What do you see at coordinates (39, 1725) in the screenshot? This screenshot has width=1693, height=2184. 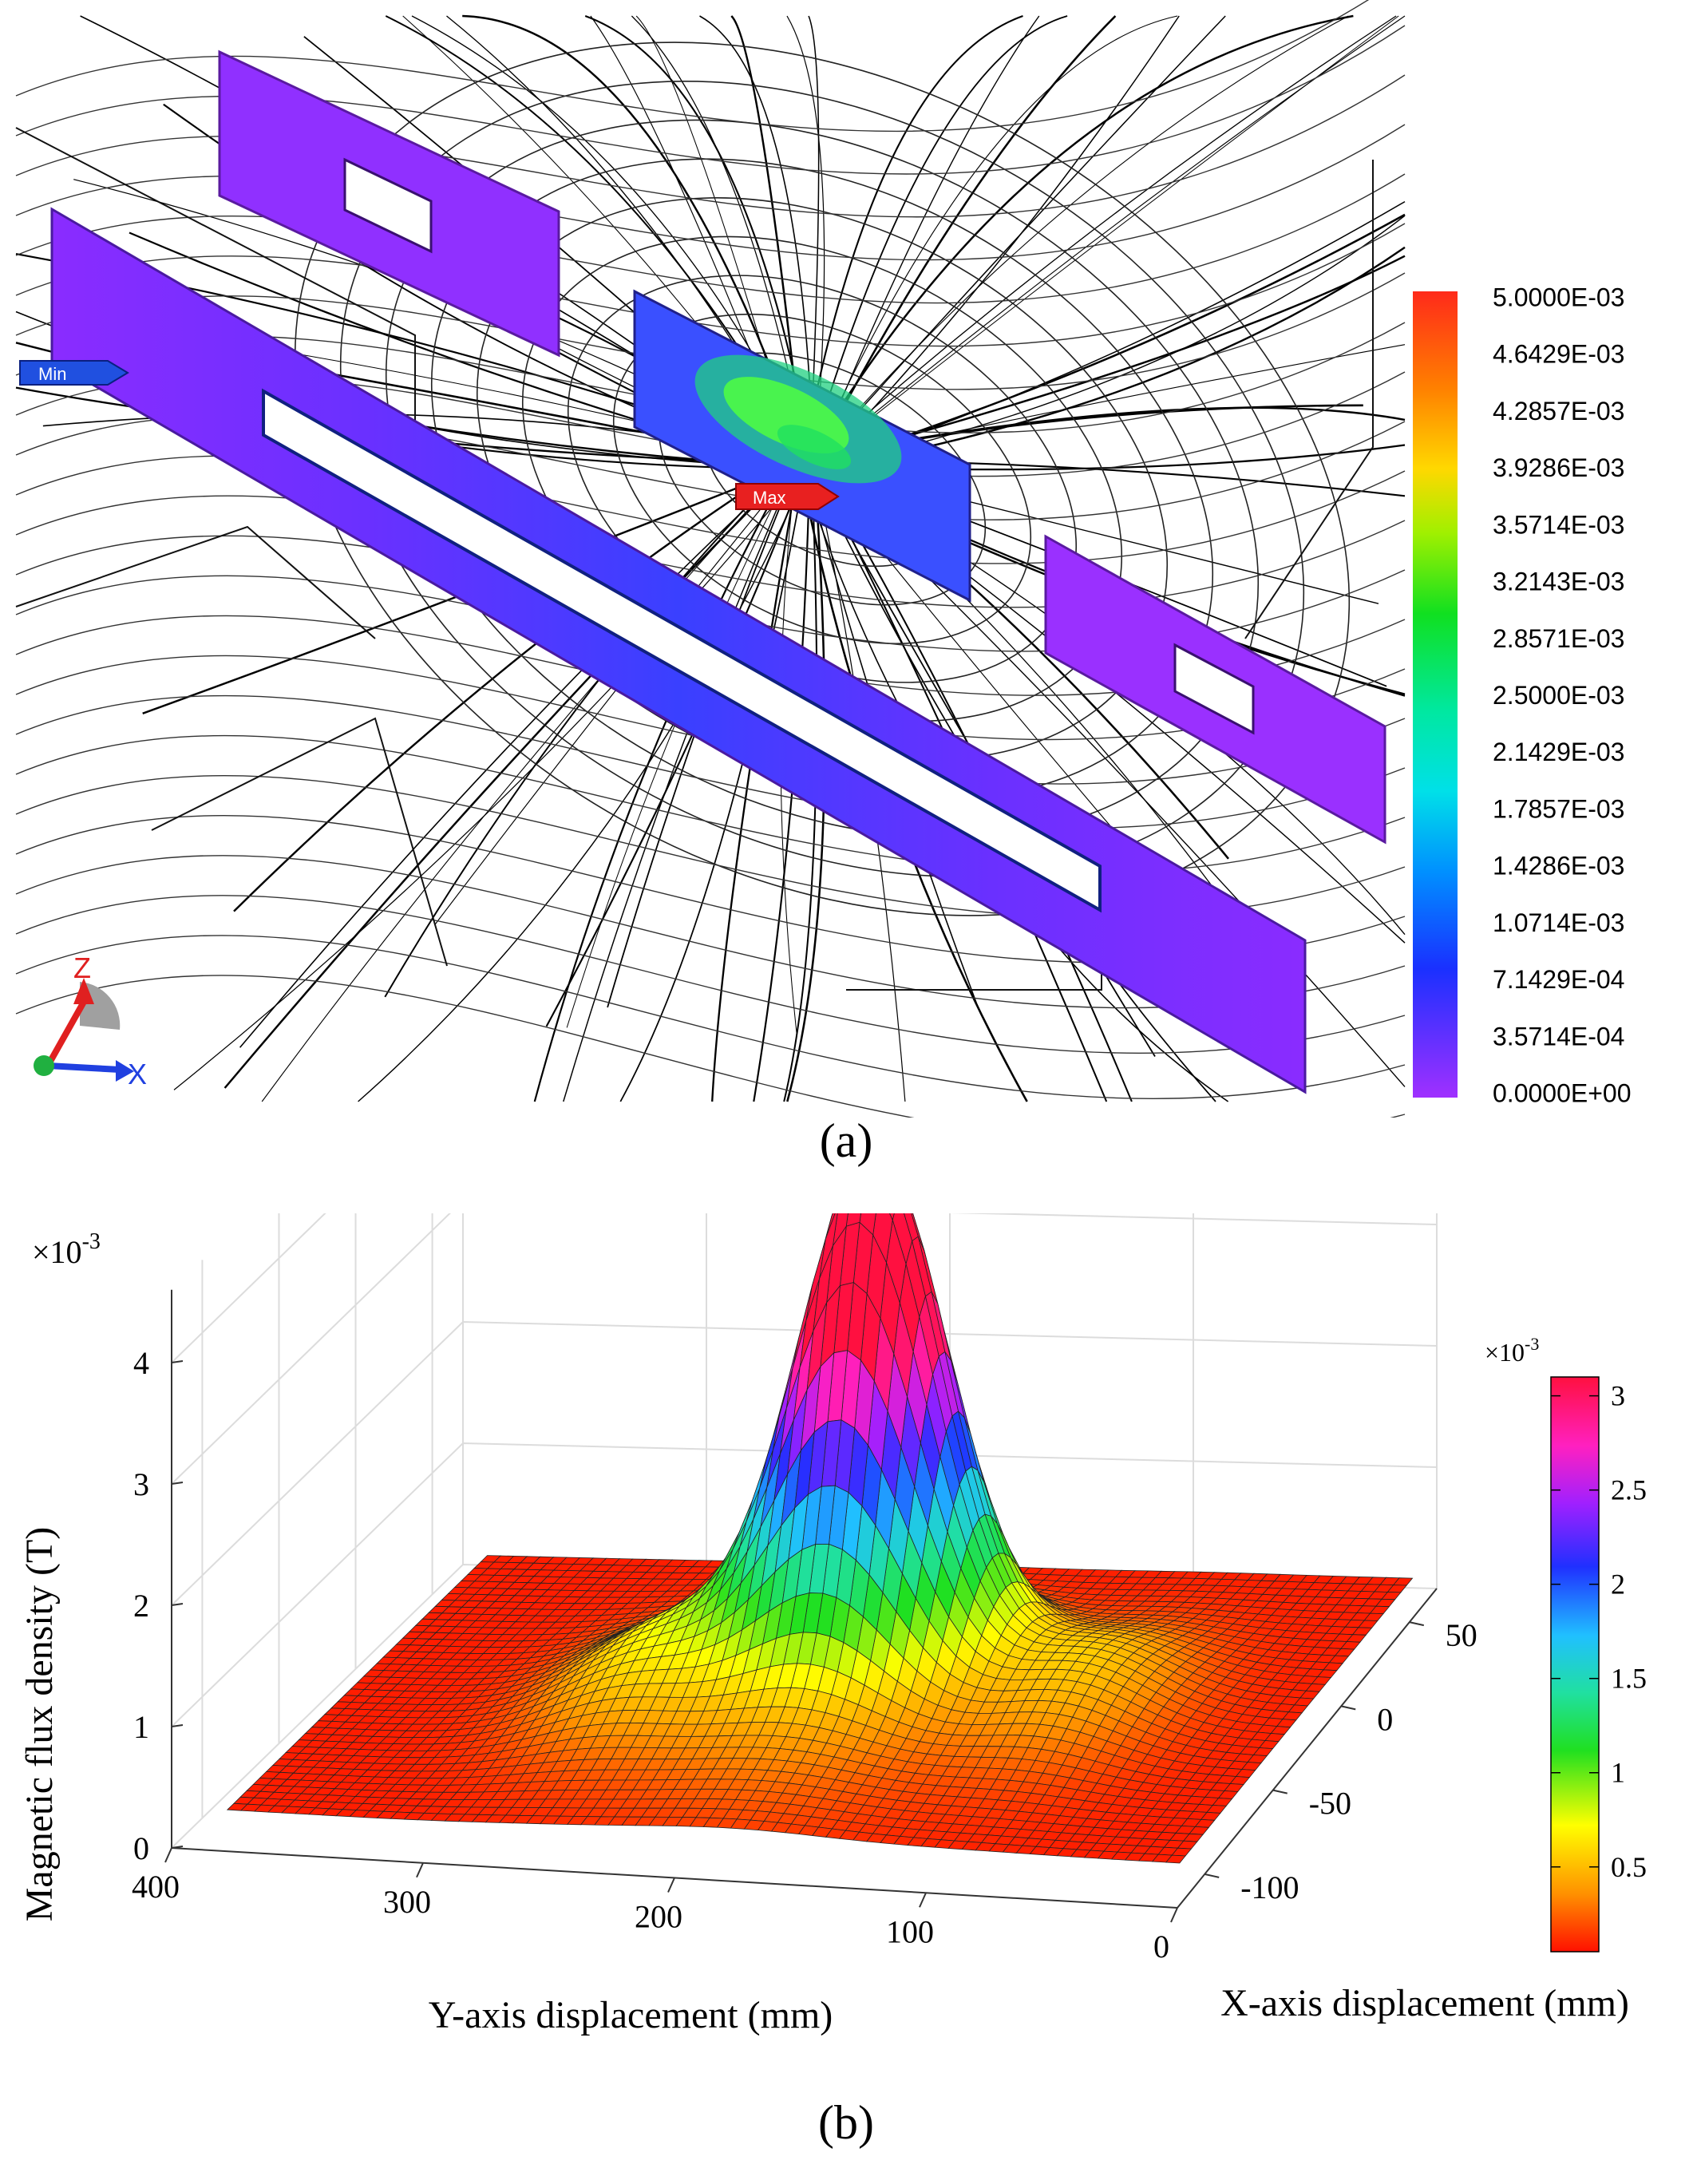 I see `z-axis-label: Magnetic flux density (T)` at bounding box center [39, 1725].